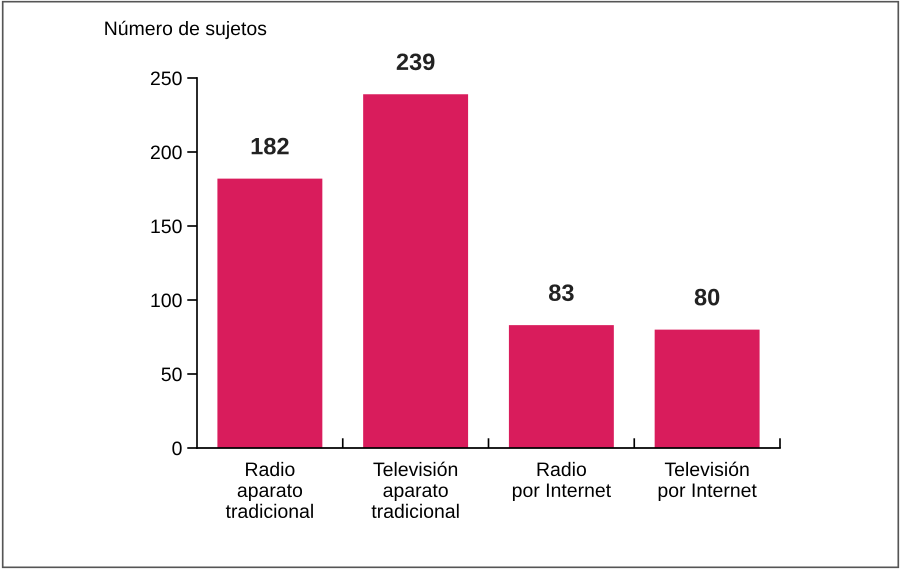 This screenshot has width=901, height=569. What do you see at coordinates (561, 481) in the screenshot?
I see `x-tick-label: Radio por Internet` at bounding box center [561, 481].